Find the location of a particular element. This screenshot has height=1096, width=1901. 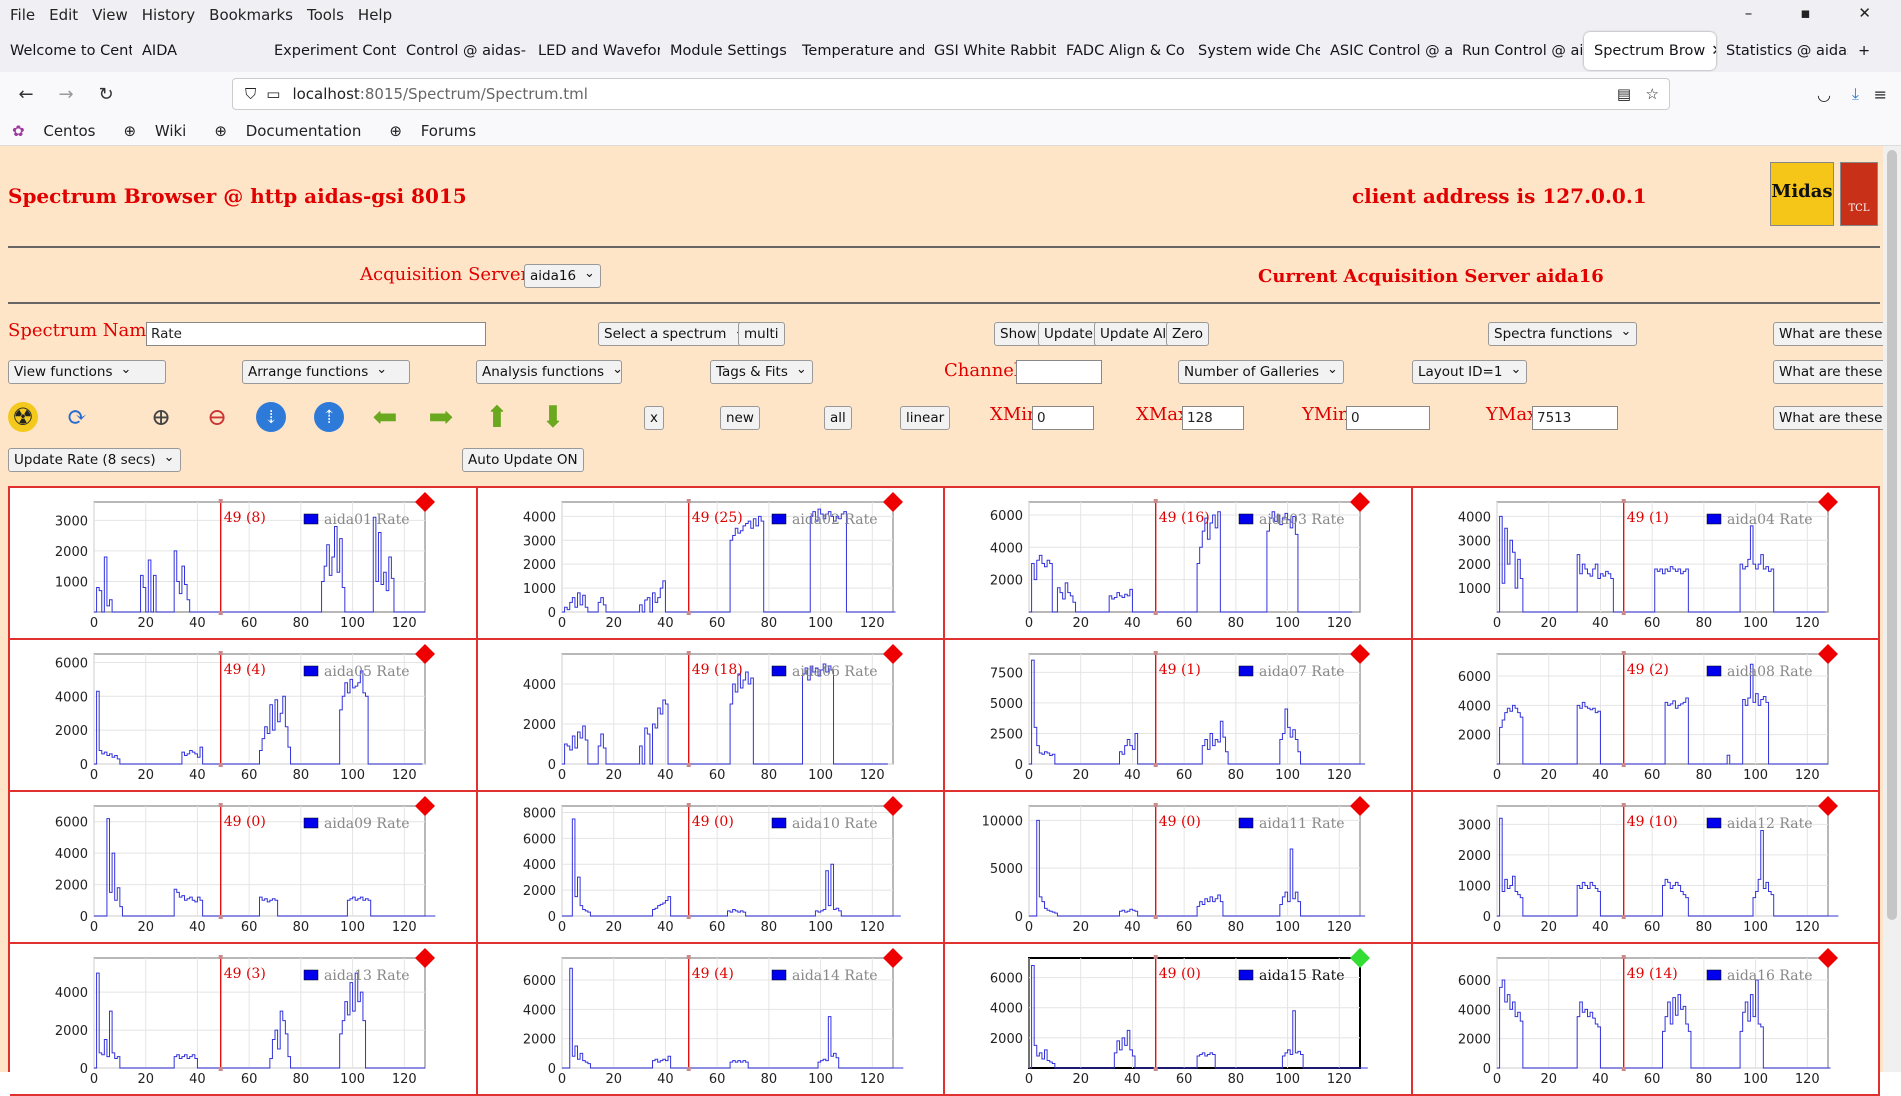

multi-button: multi is located at coordinates (761, 334).